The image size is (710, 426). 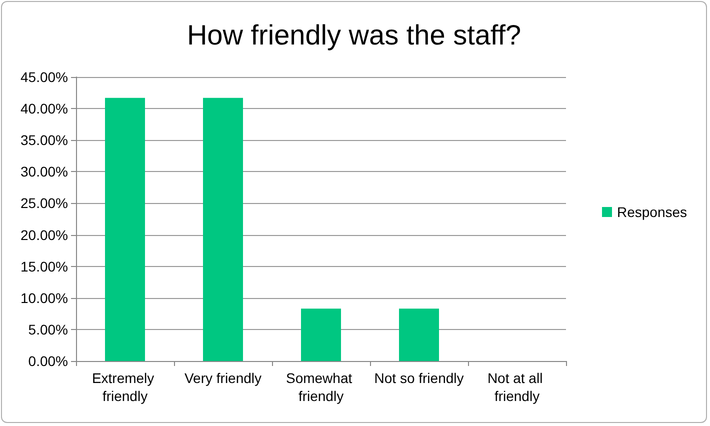 I want to click on x-tick-label: Very friendly, so click(x=223, y=378).